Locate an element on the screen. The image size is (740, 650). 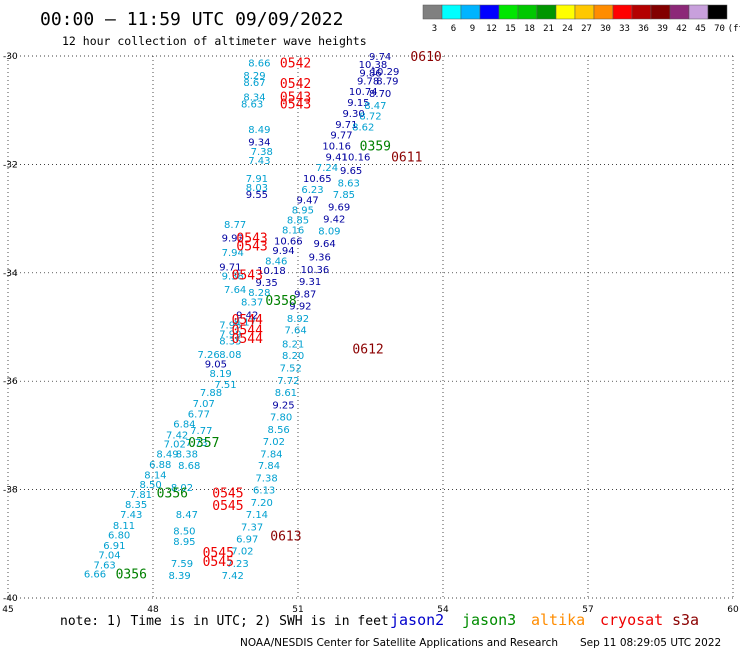
wave-height-point: 9.71 is located at coordinates (346, 125).